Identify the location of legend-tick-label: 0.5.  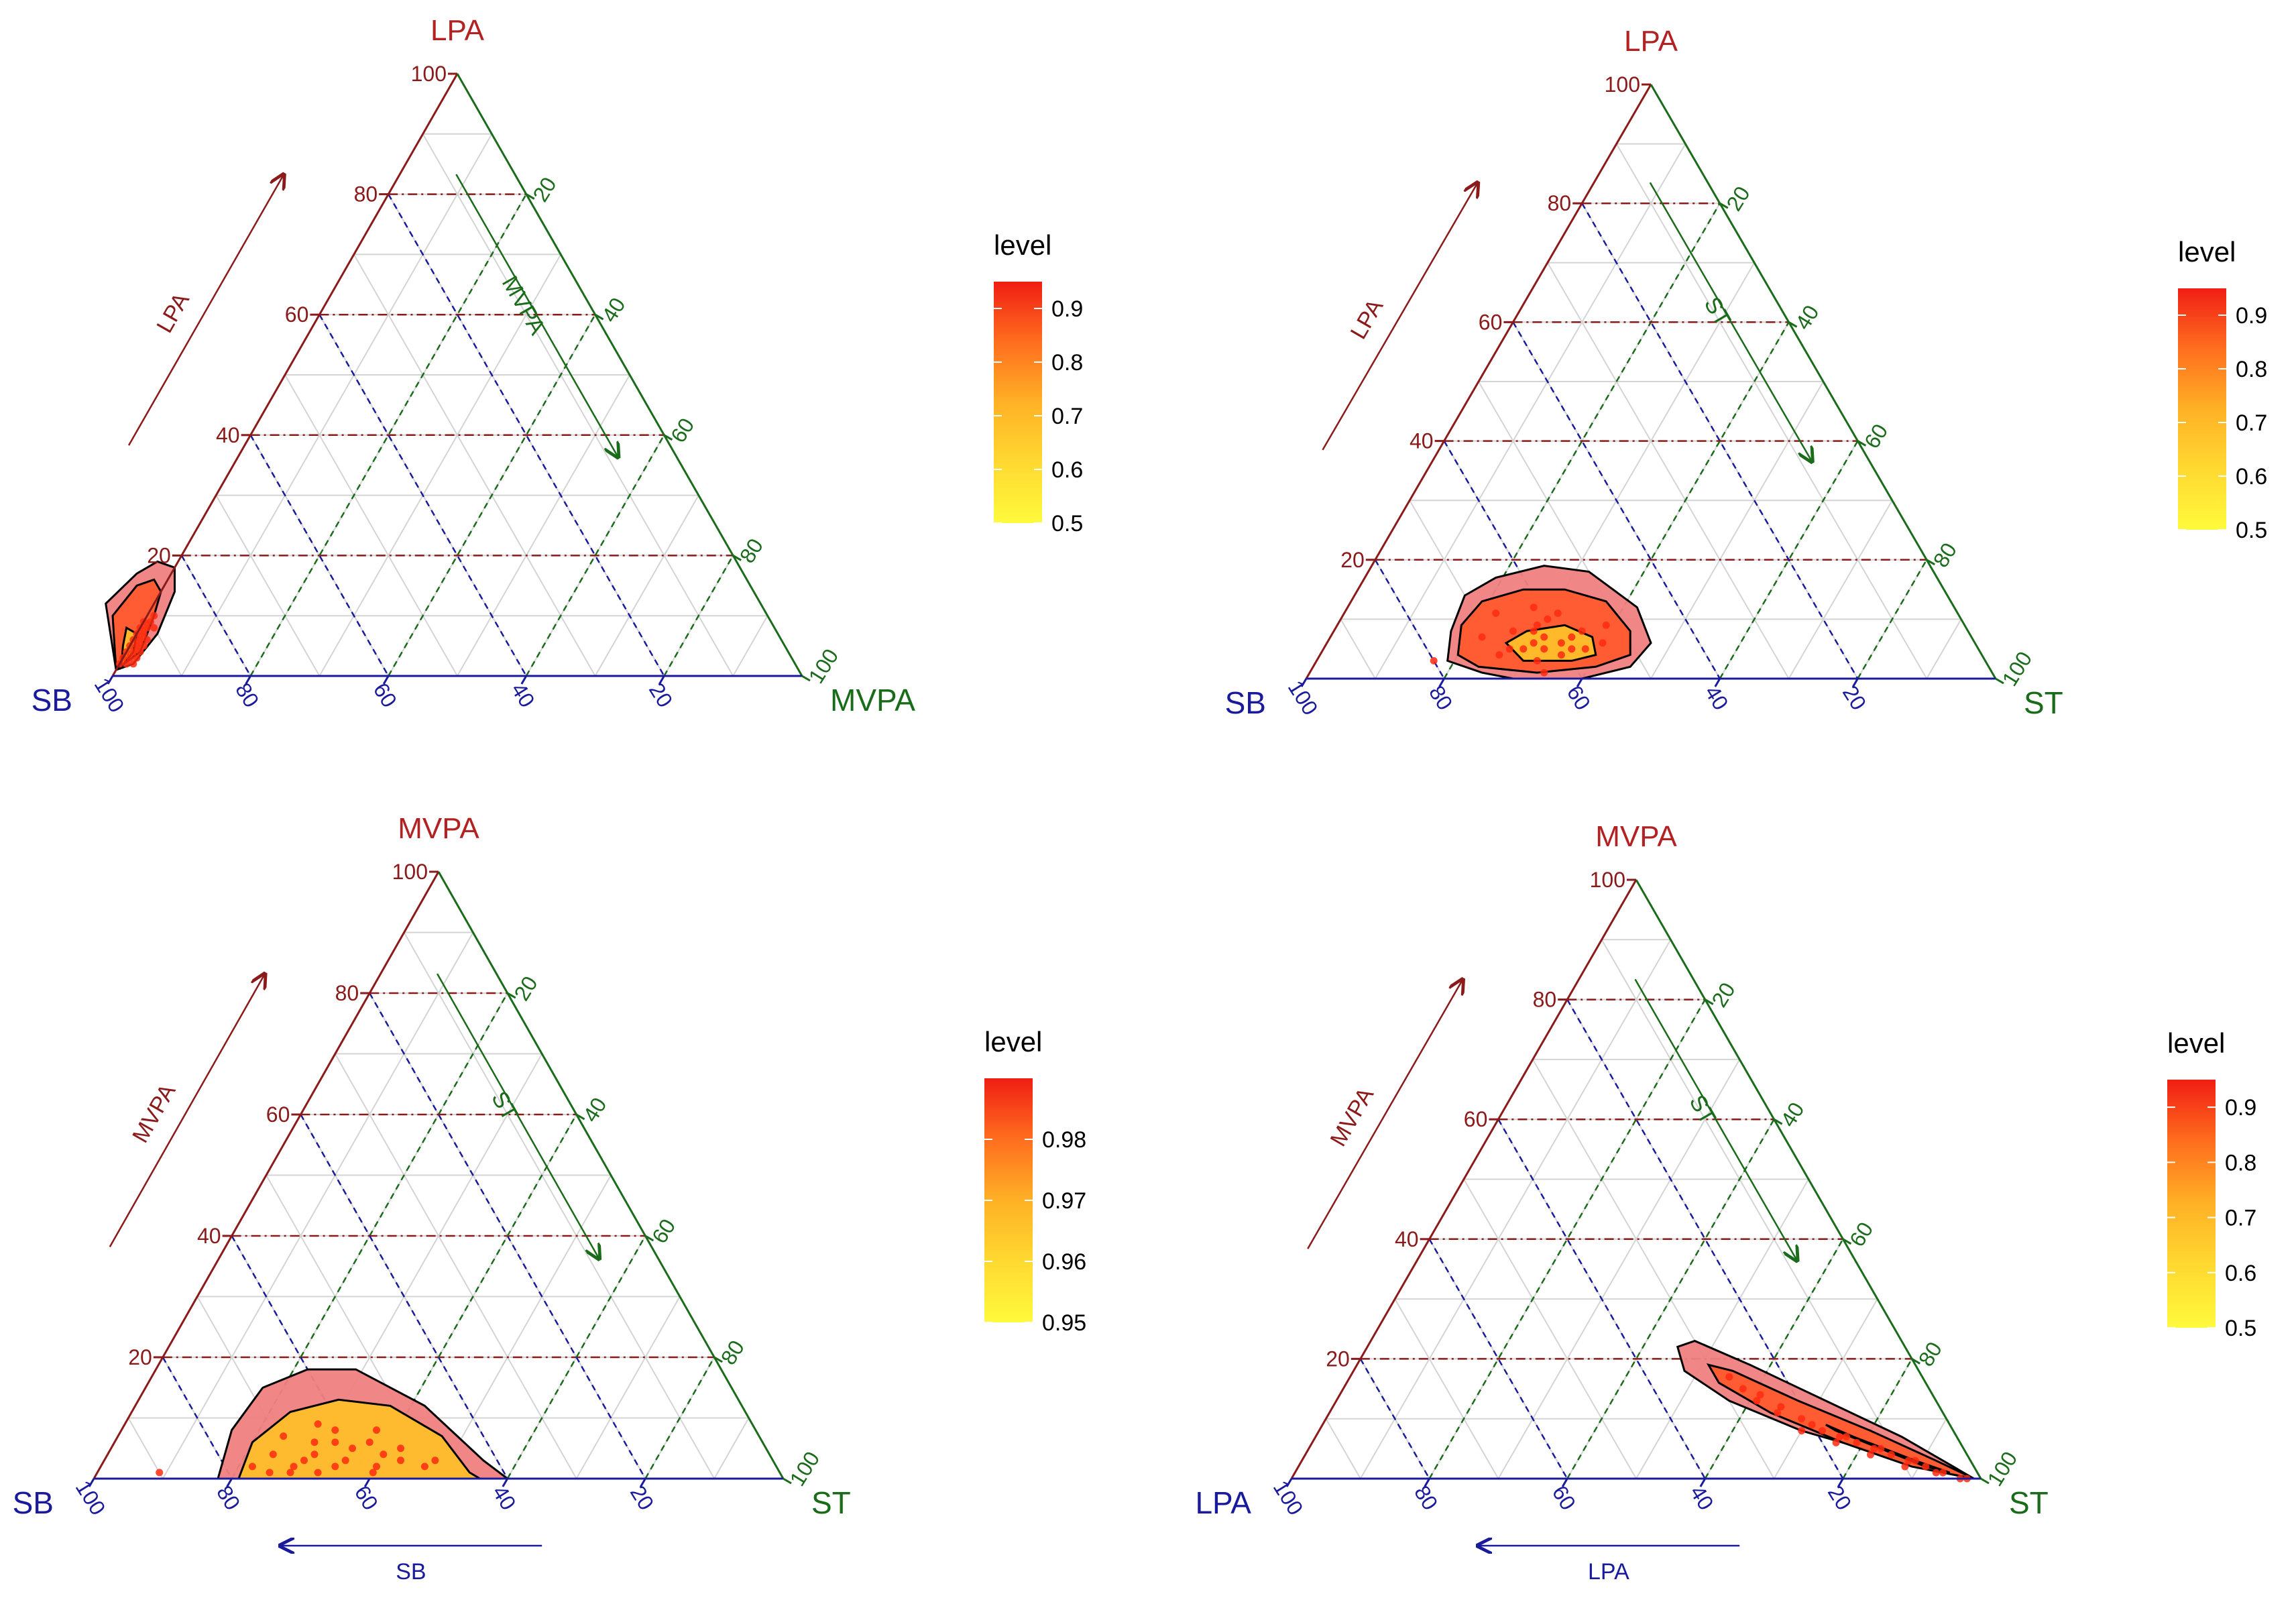
(2251, 530).